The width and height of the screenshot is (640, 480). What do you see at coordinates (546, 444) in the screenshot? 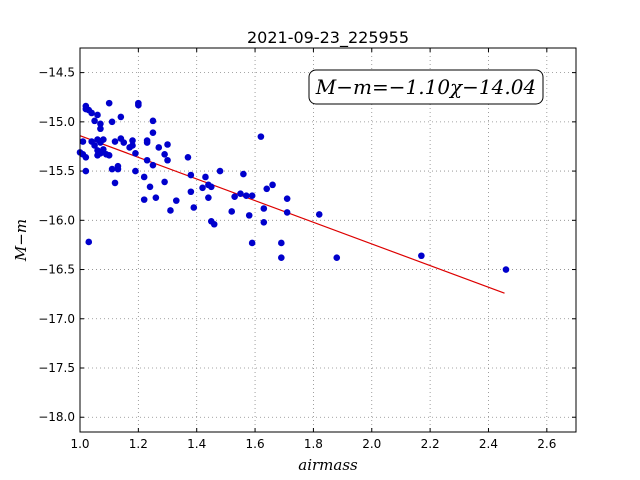
I see `x-tick-label: 2.6` at bounding box center [546, 444].